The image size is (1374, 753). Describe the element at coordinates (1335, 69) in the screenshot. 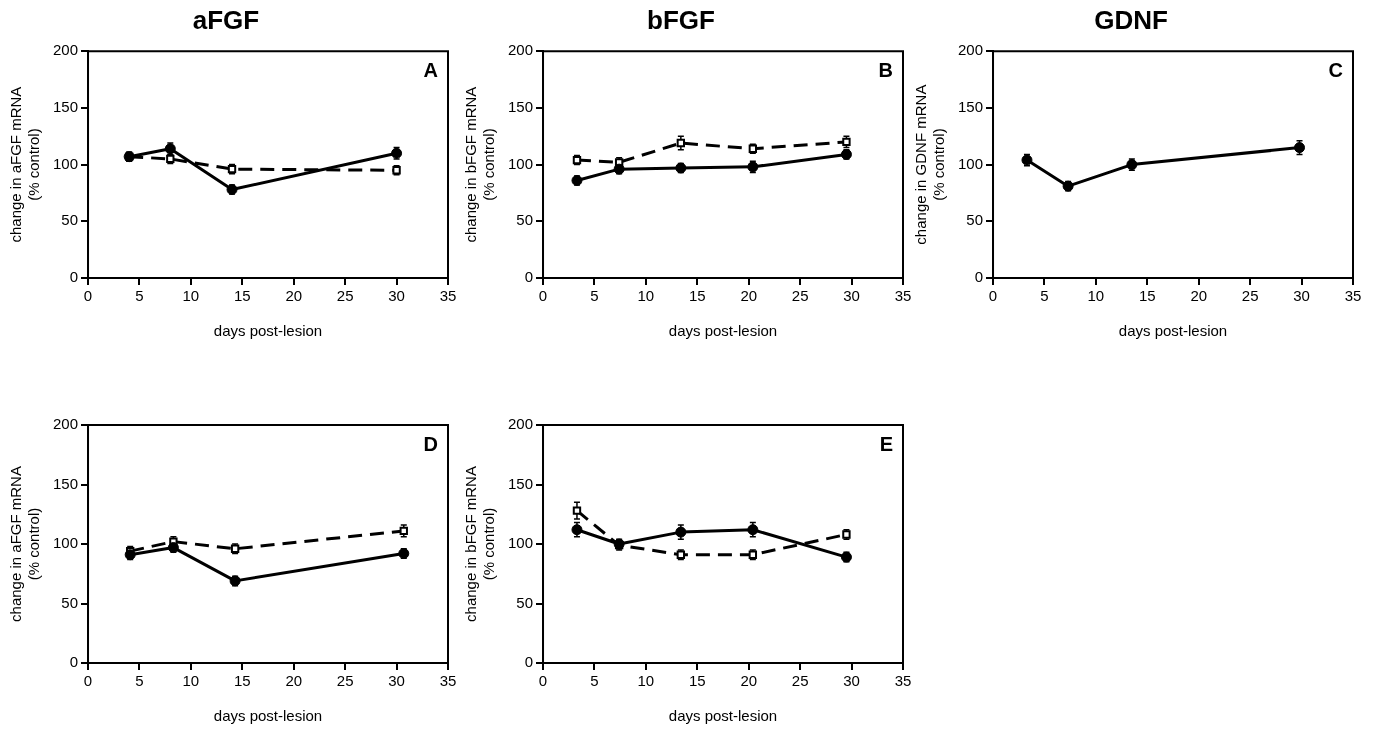

I see `annotation: C` at that location.